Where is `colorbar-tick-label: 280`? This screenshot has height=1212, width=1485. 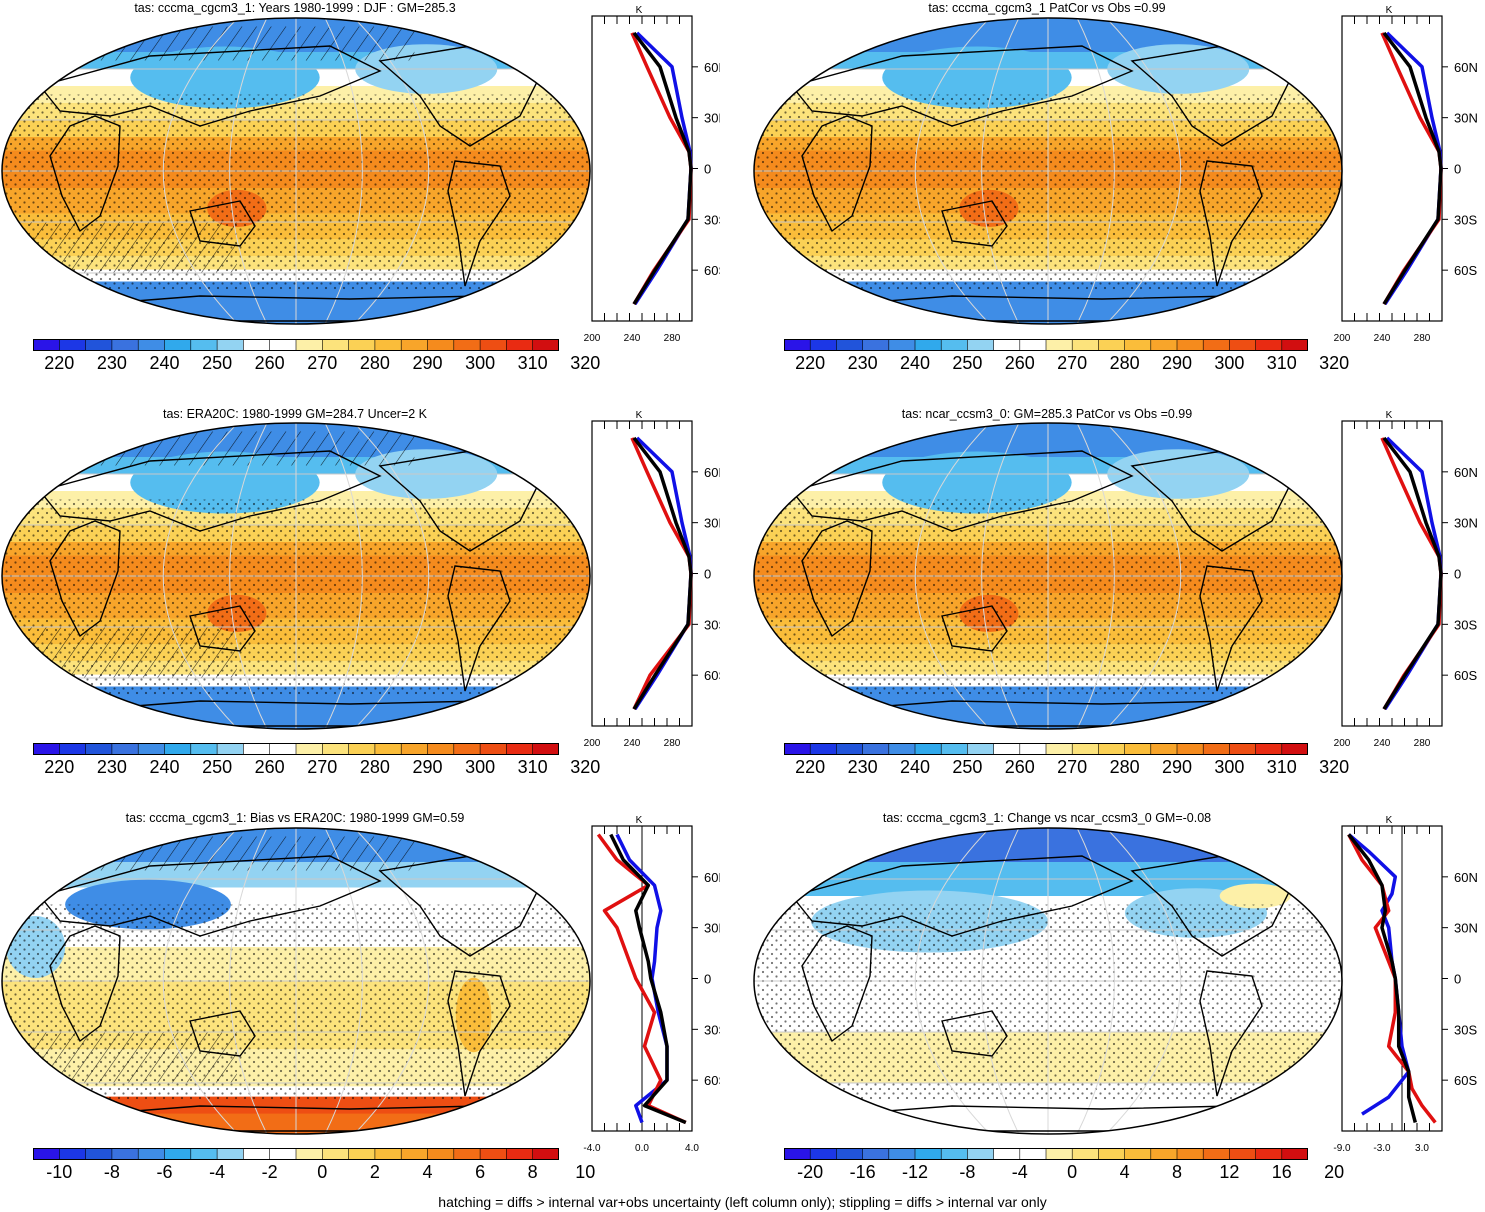 colorbar-tick-label: 280 is located at coordinates (374, 767).